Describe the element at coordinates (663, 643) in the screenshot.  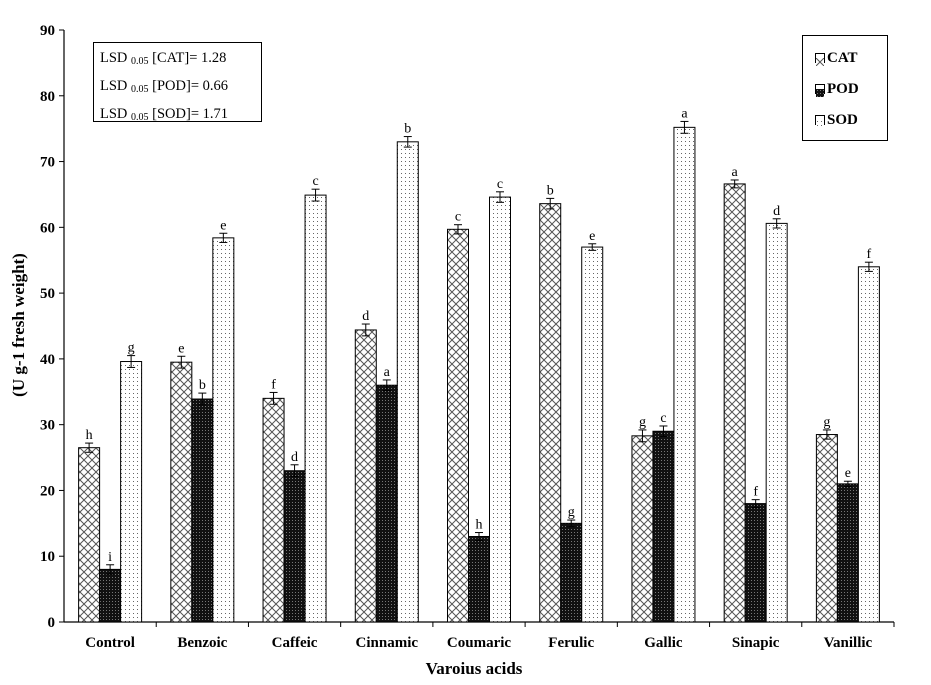
I see `x-category-label: Gallic` at that location.